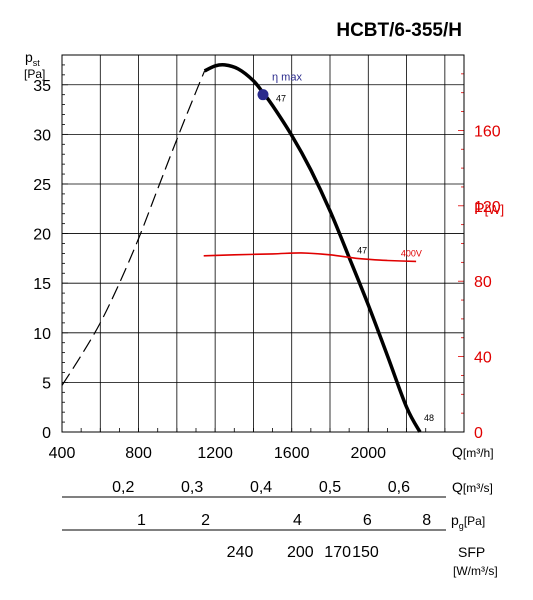  What do you see at coordinates (368, 453) in the screenshot?
I see `x-tick-label: 2000` at bounding box center [368, 453].